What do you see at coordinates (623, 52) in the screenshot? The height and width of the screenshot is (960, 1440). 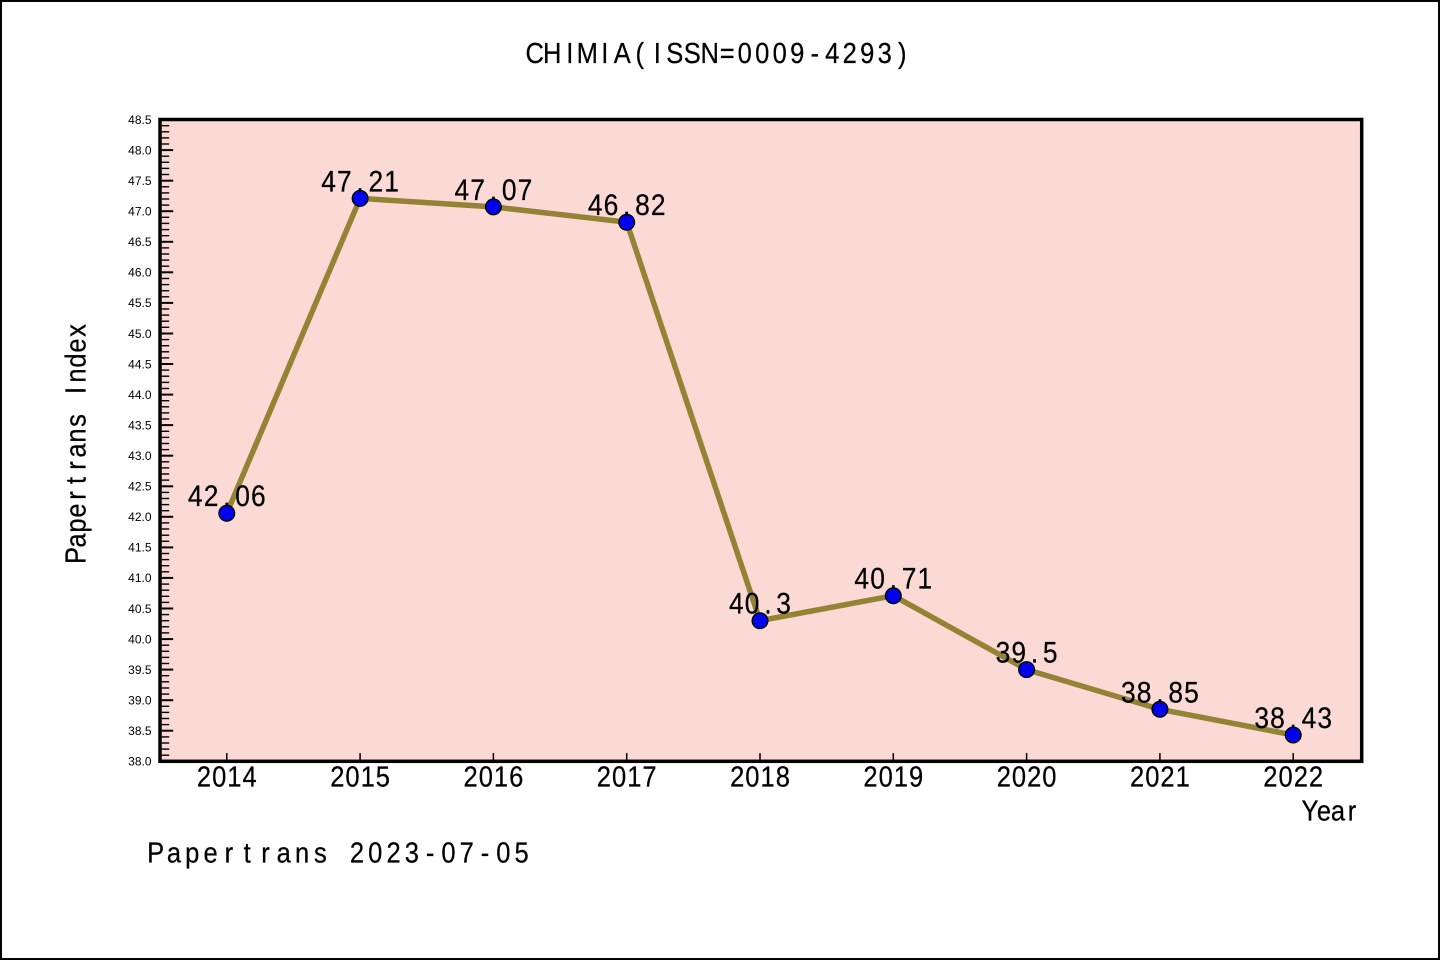 I see `svg-text: A` at bounding box center [623, 52].